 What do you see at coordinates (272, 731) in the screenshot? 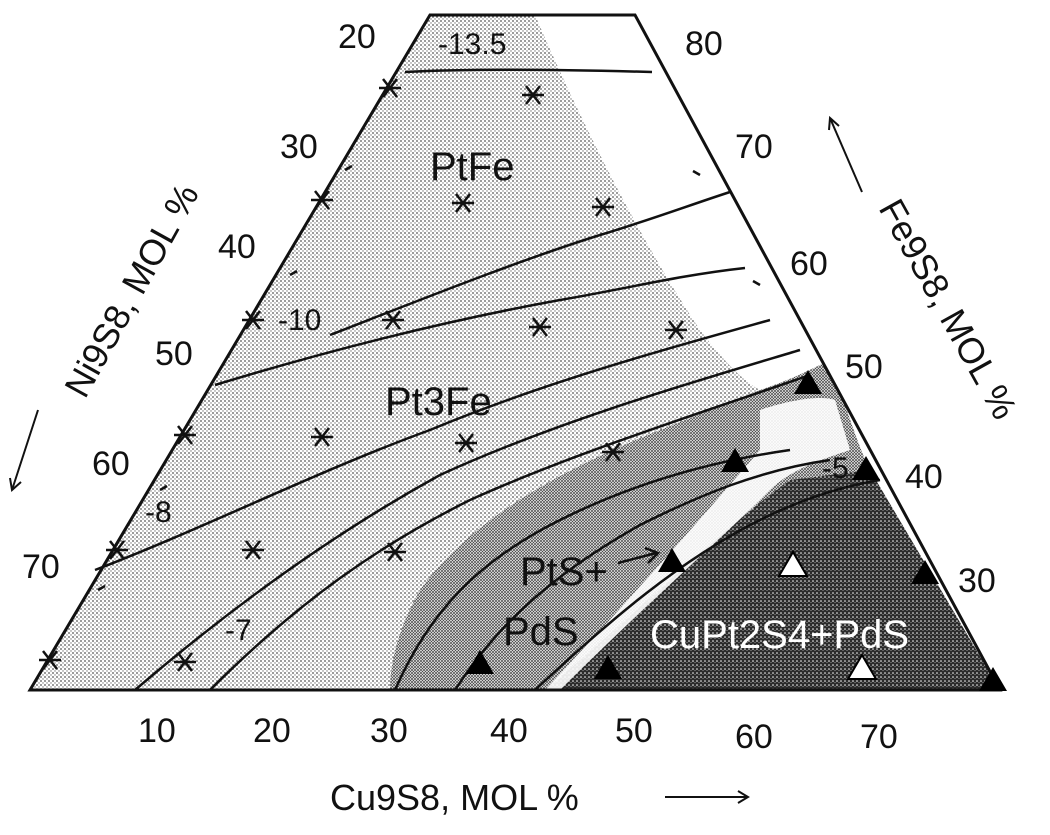
I see `bottom-tick: 20` at bounding box center [272, 731].